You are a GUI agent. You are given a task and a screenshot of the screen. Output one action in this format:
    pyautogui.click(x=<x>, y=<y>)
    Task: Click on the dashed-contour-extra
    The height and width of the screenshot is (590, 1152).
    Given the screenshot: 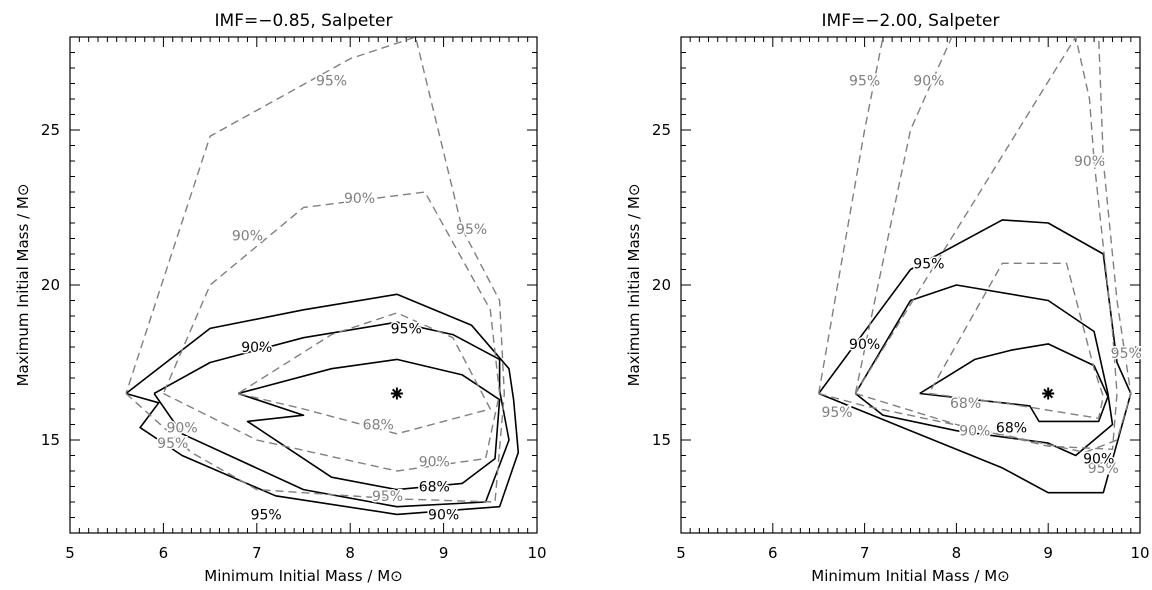 What is the action you would take?
    pyautogui.click(x=851, y=215)
    